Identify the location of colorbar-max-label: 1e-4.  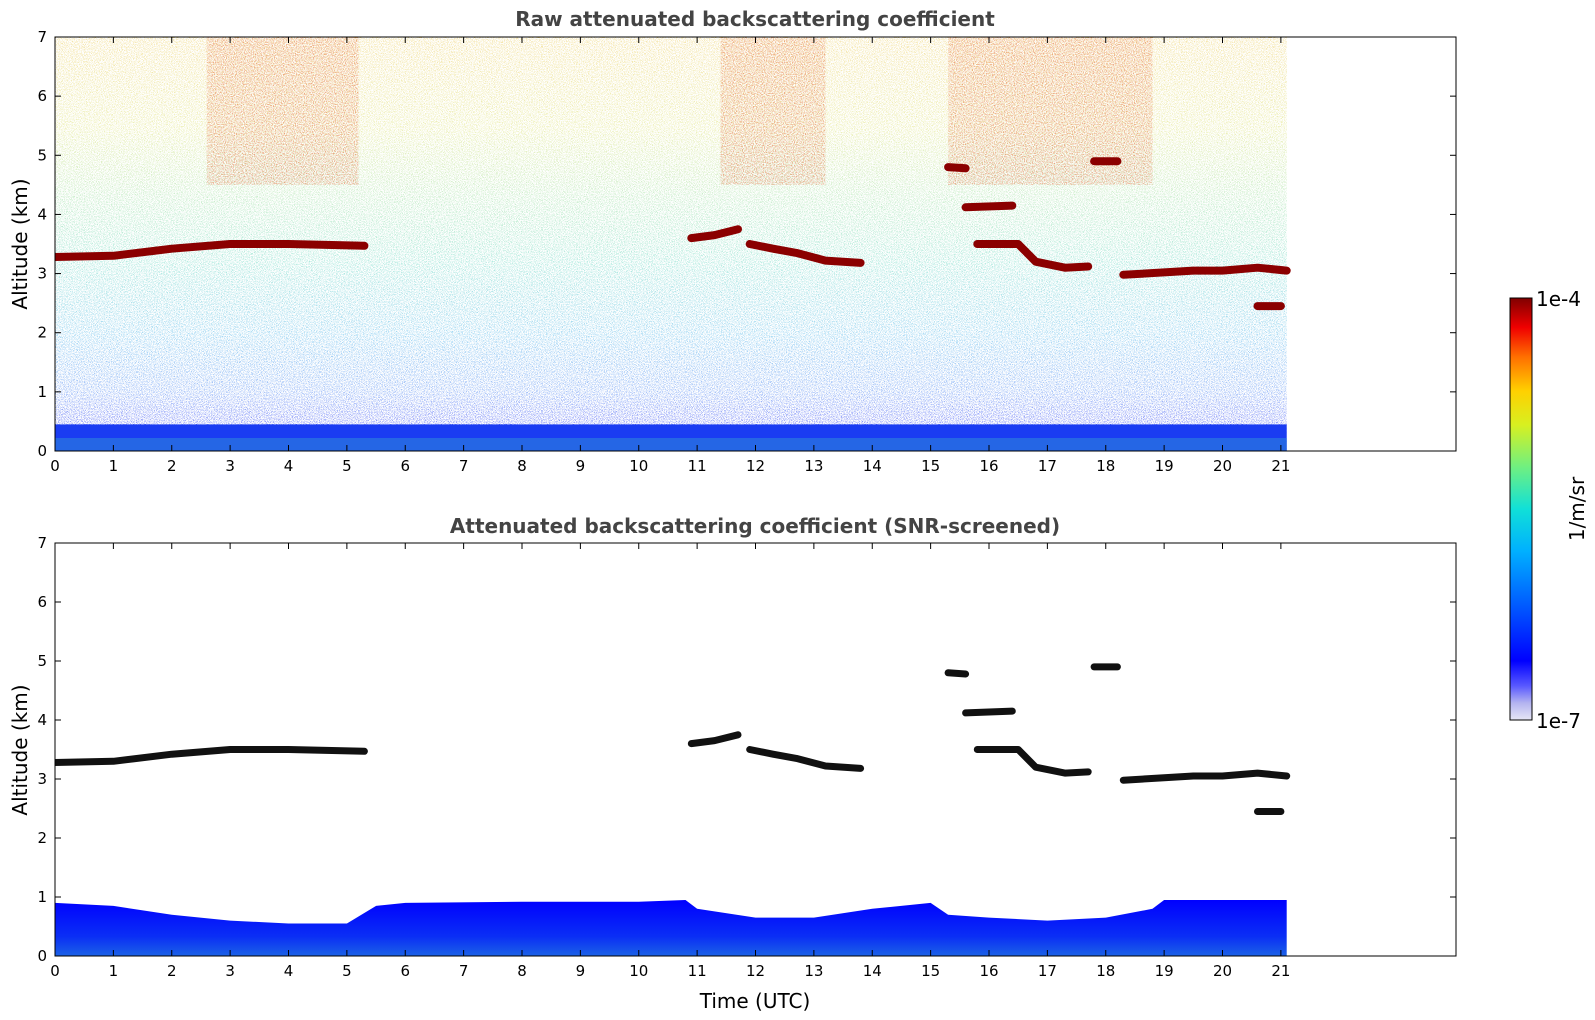
(1558, 299).